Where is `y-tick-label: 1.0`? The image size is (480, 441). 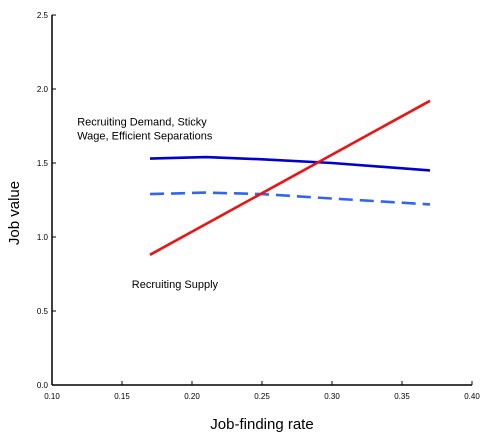 y-tick-label: 1.0 is located at coordinates (43, 237).